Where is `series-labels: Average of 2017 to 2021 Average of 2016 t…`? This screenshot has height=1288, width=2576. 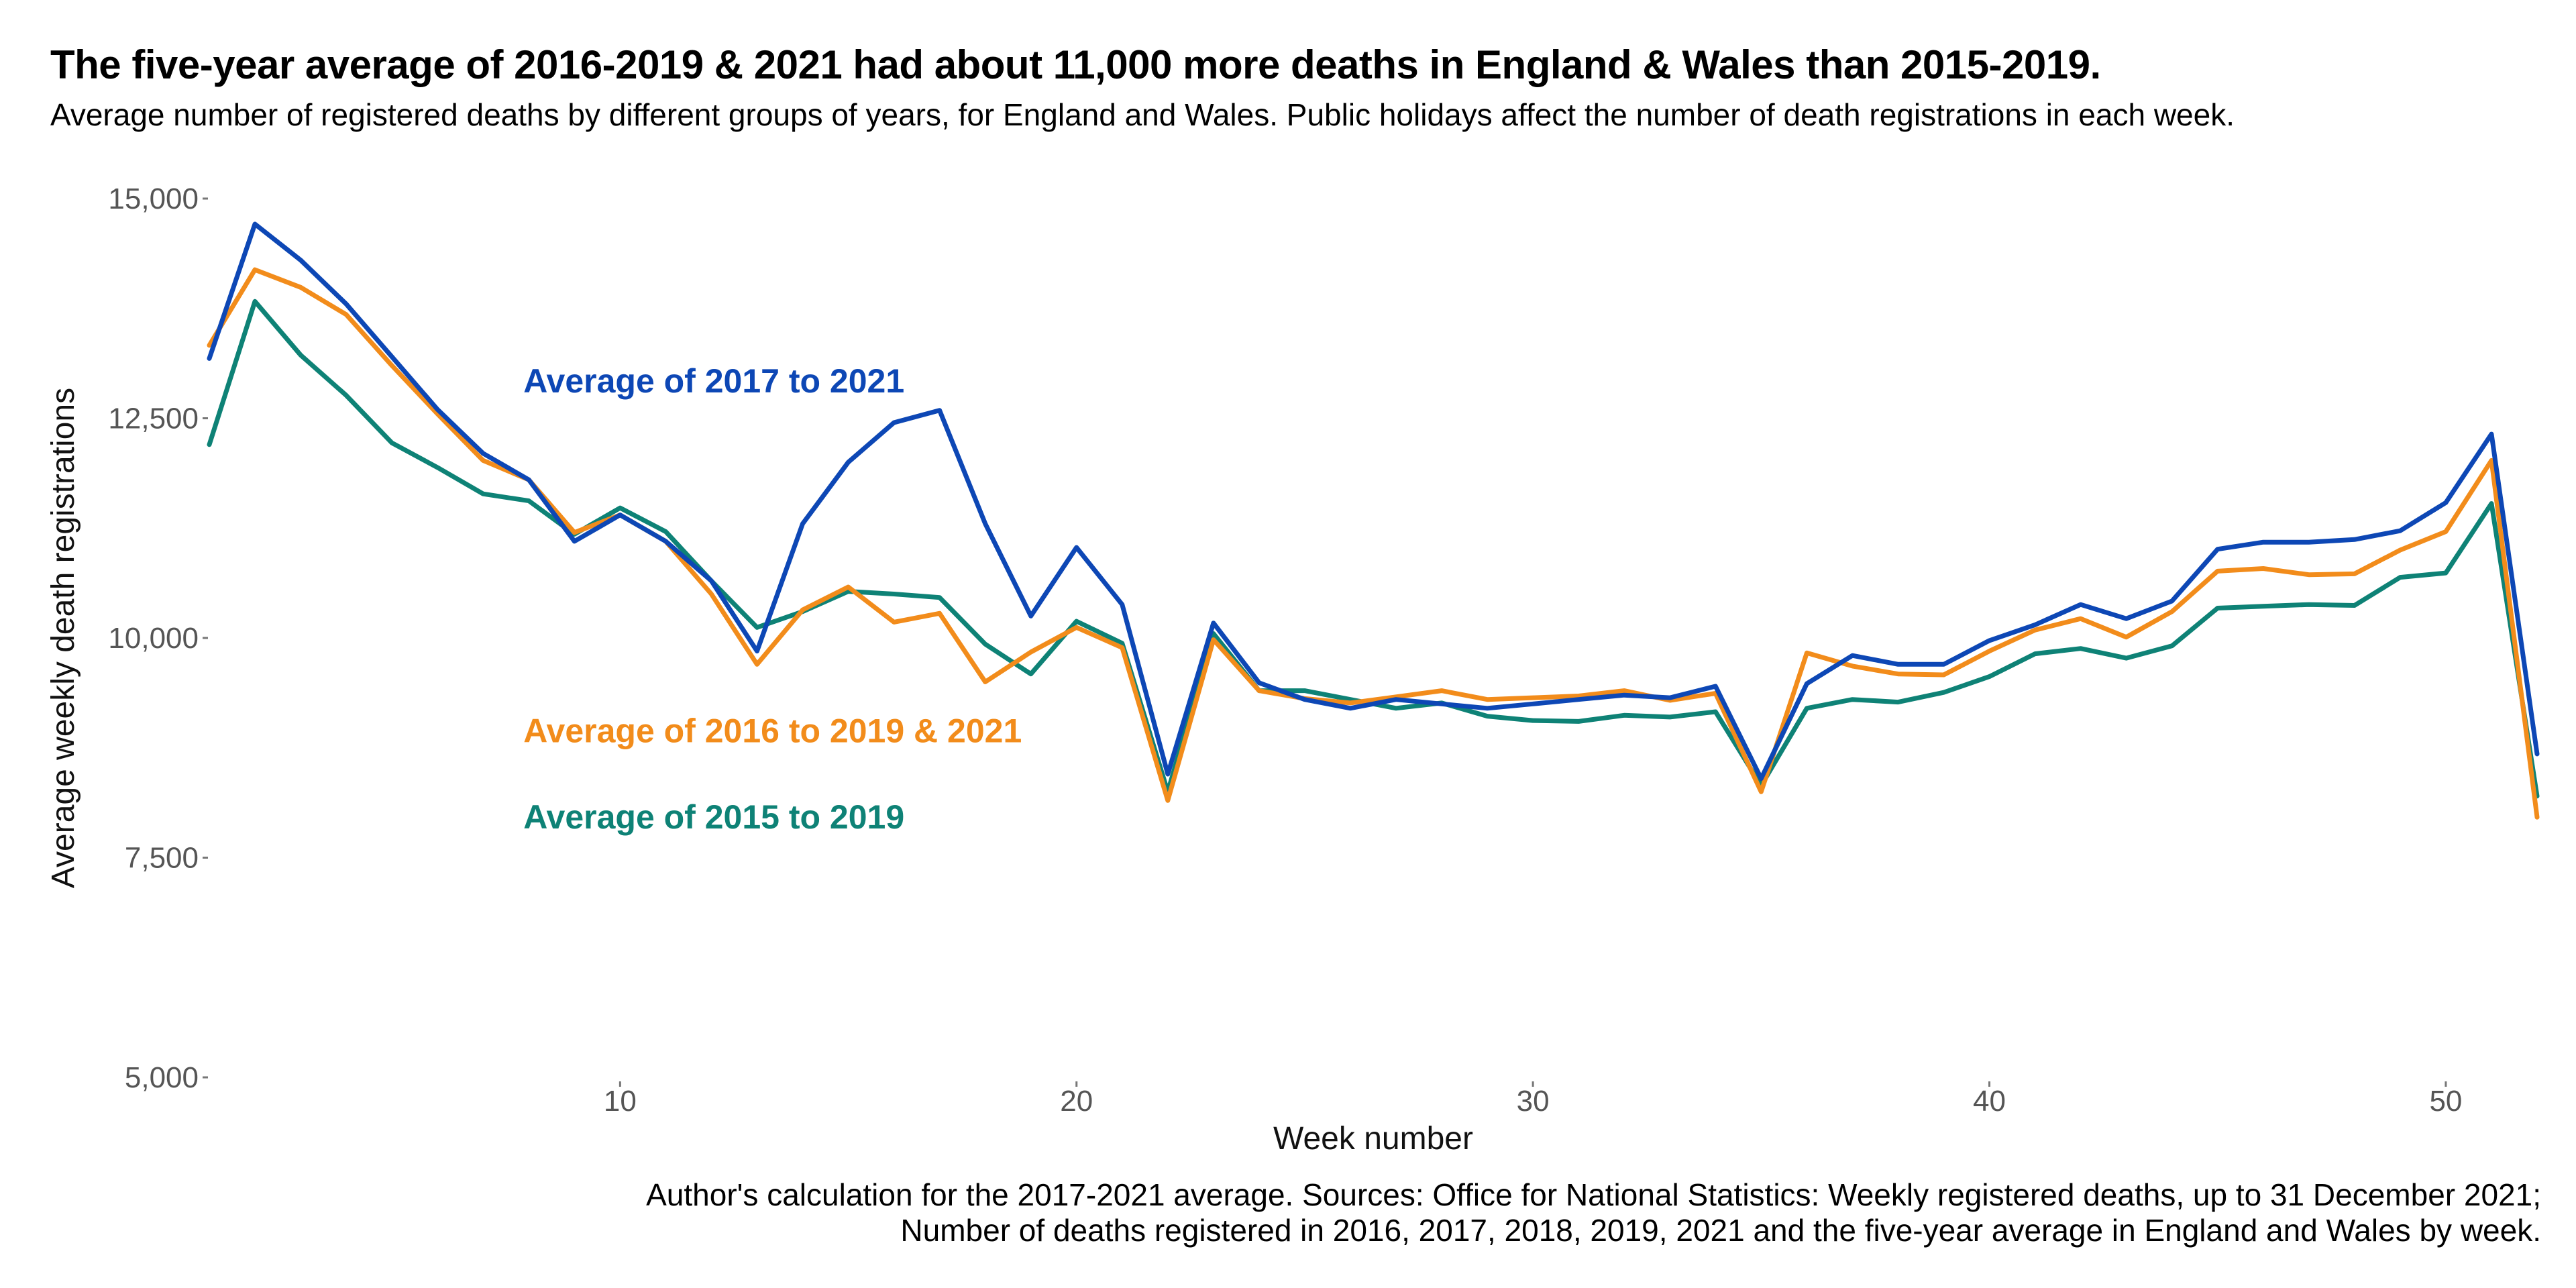
series-labels: Average of 2017 to 2021 Average of 2016 t… is located at coordinates (772, 599).